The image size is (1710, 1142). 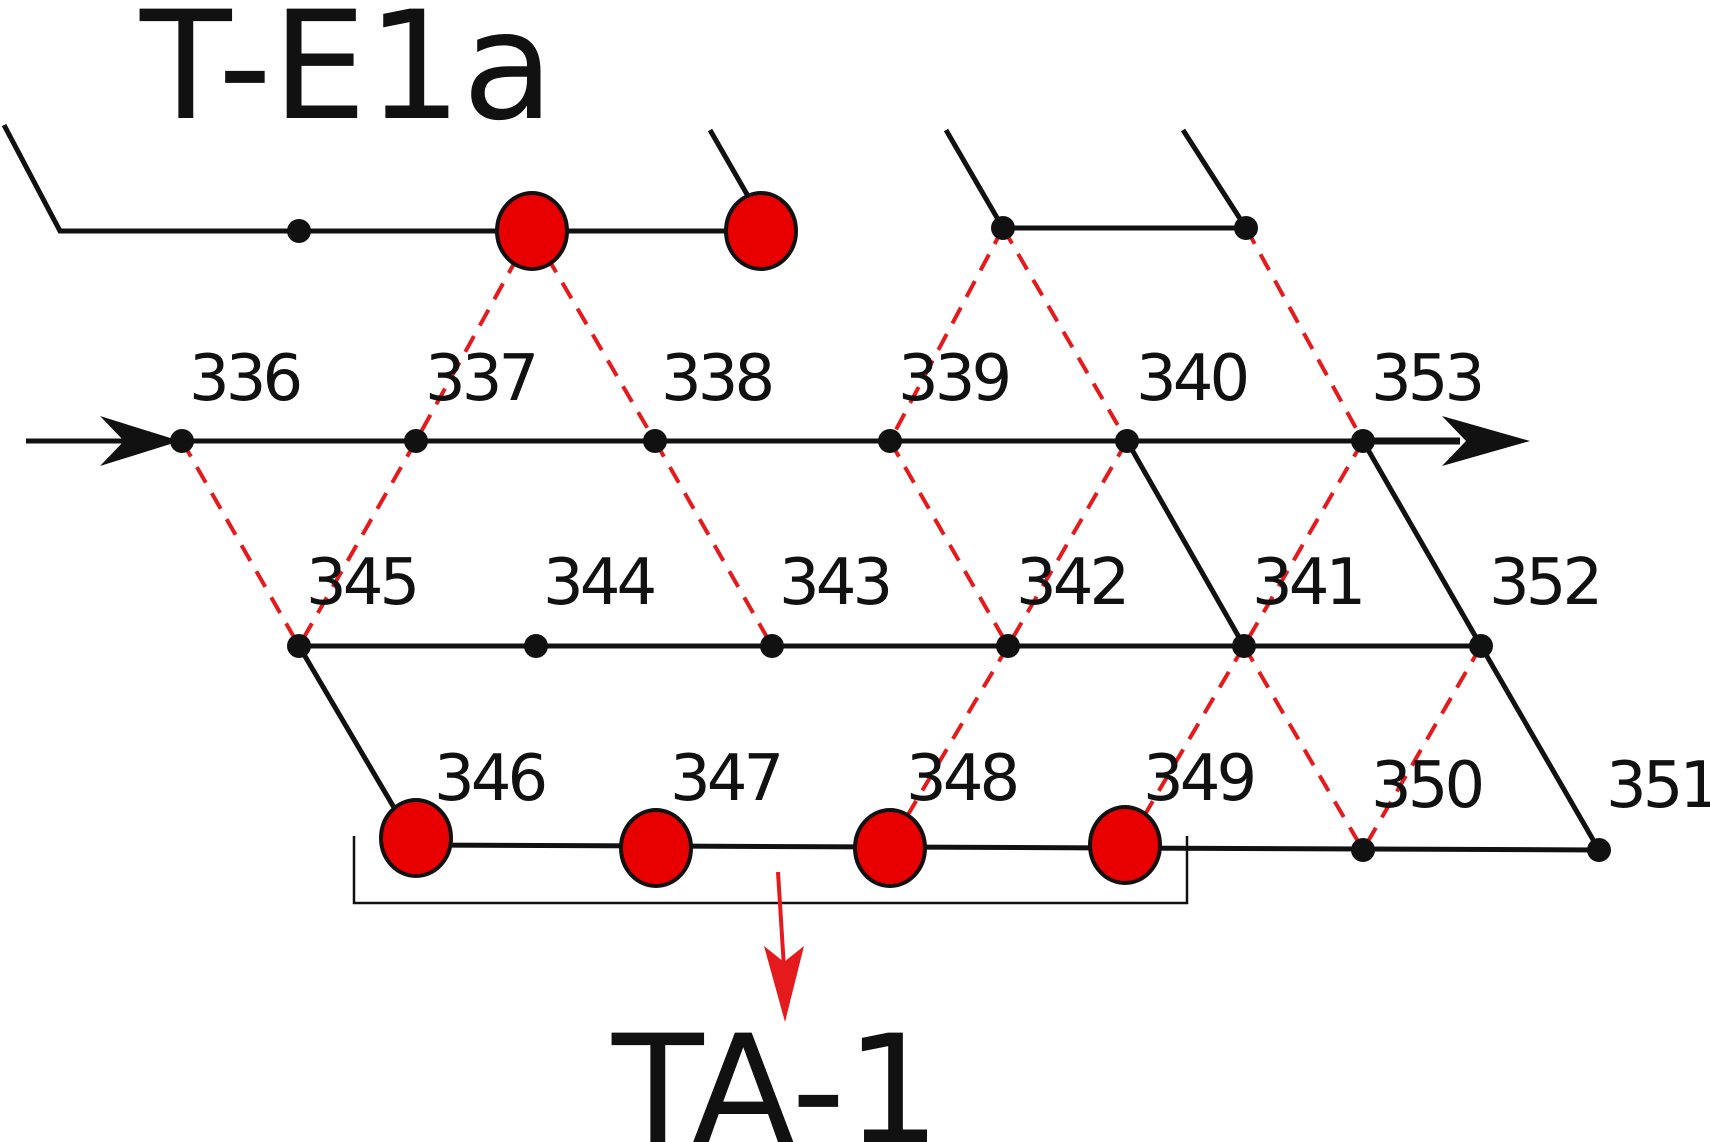 What do you see at coordinates (776, 1073) in the screenshot?
I see `title-bottom: TA-1` at bounding box center [776, 1073].